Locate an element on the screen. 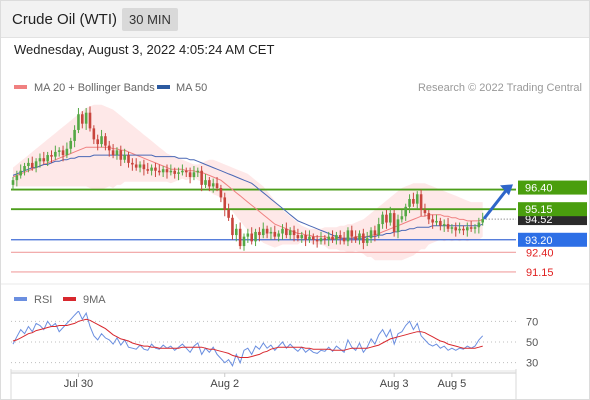 The width and height of the screenshot is (590, 400). x-tick-label: Aug 2 is located at coordinates (224, 384).